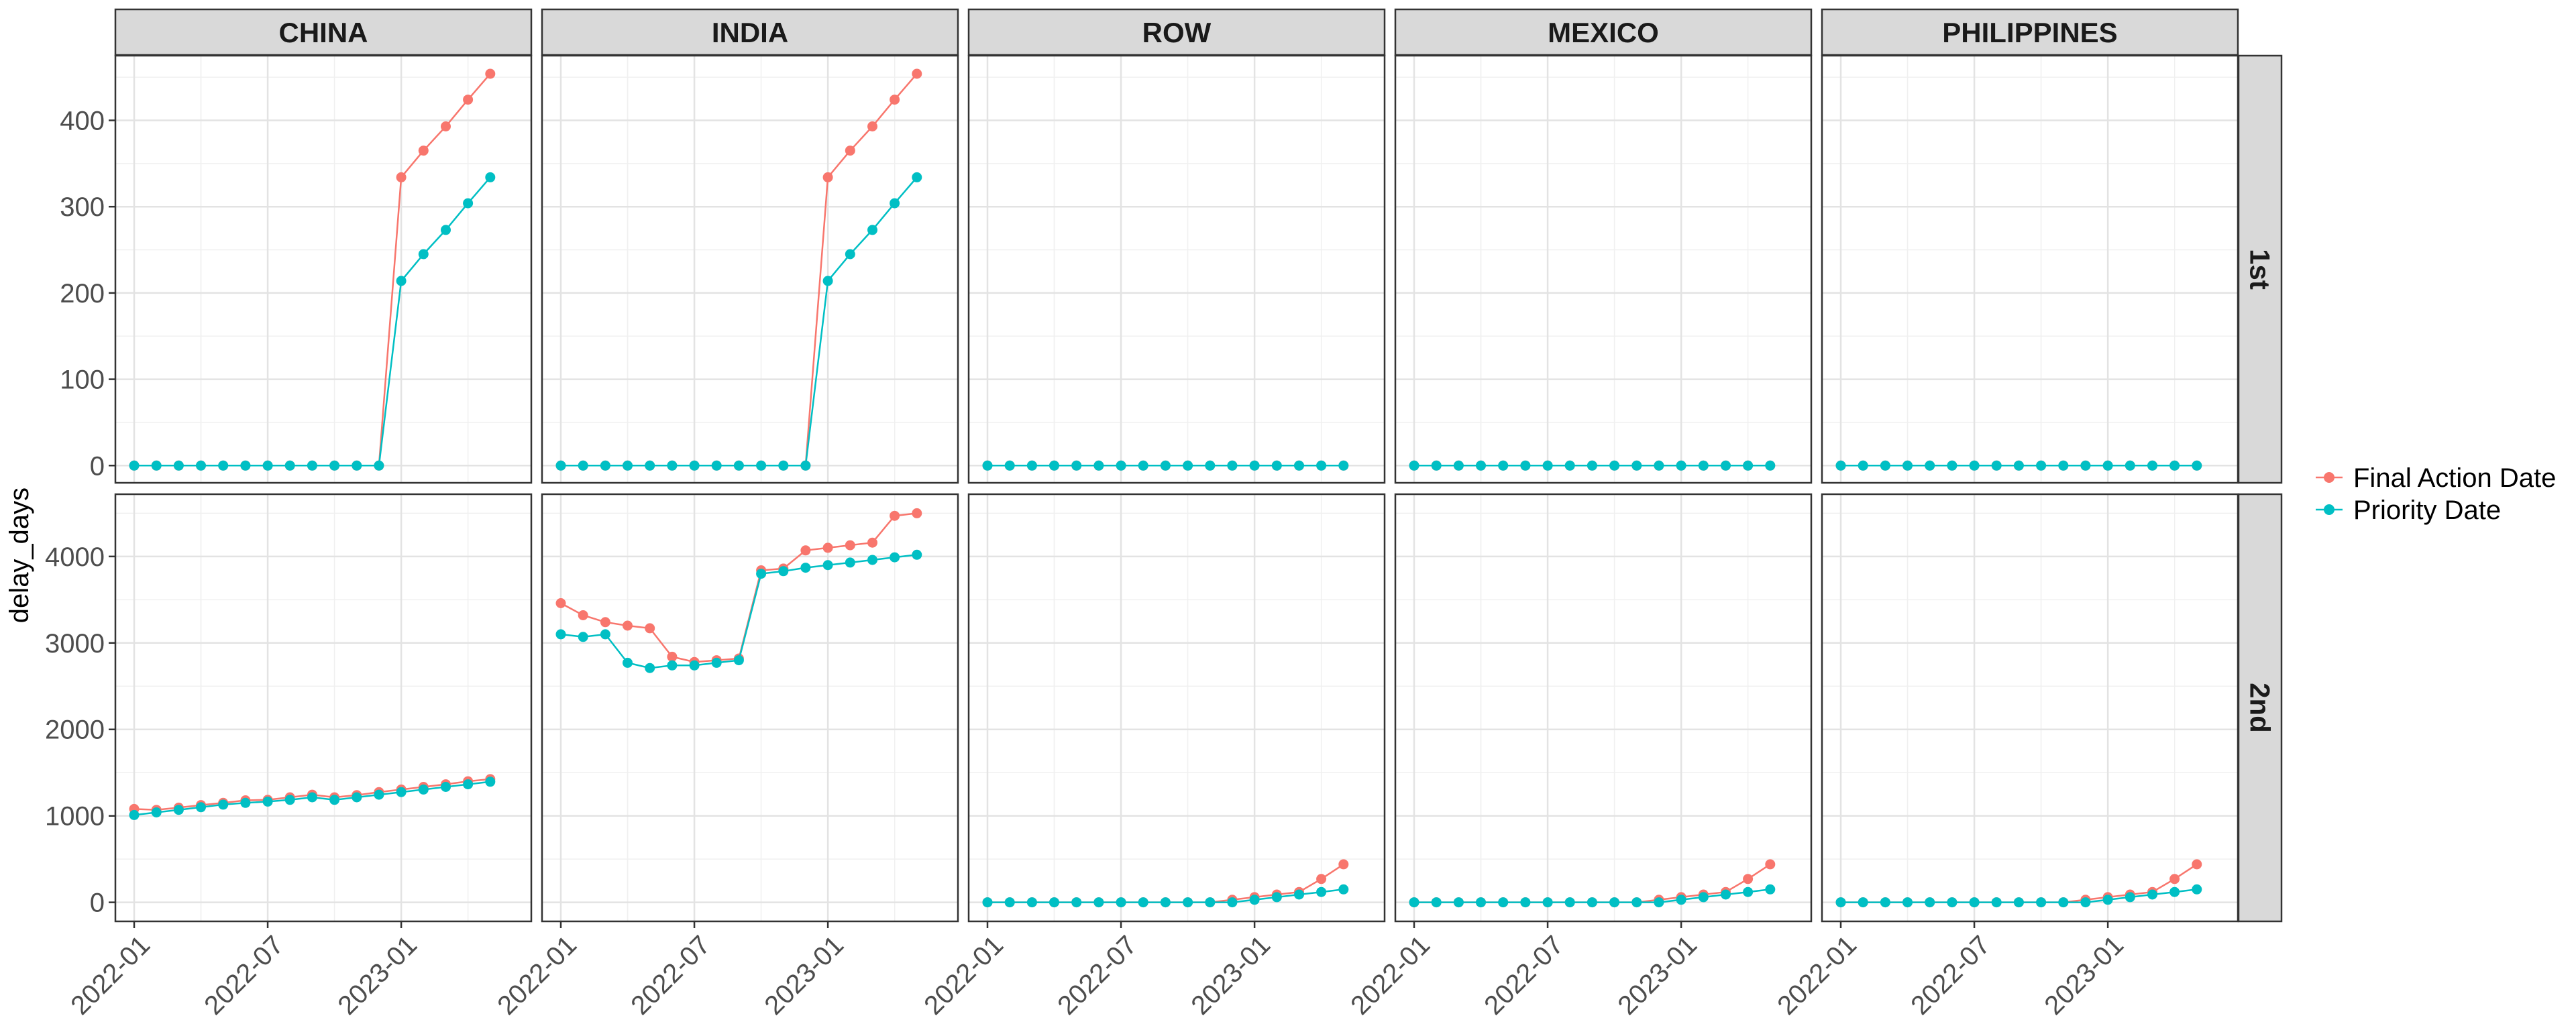 The image size is (2576, 1030). I want to click on strip-label: 2nd, so click(2260, 708).